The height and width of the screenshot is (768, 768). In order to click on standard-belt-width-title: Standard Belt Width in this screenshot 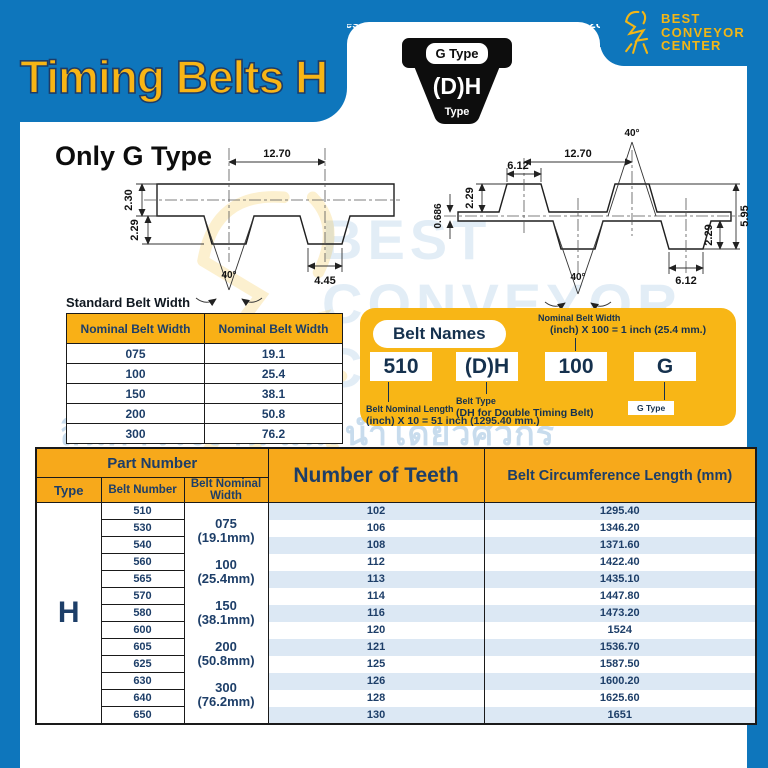, I will do `click(128, 302)`.